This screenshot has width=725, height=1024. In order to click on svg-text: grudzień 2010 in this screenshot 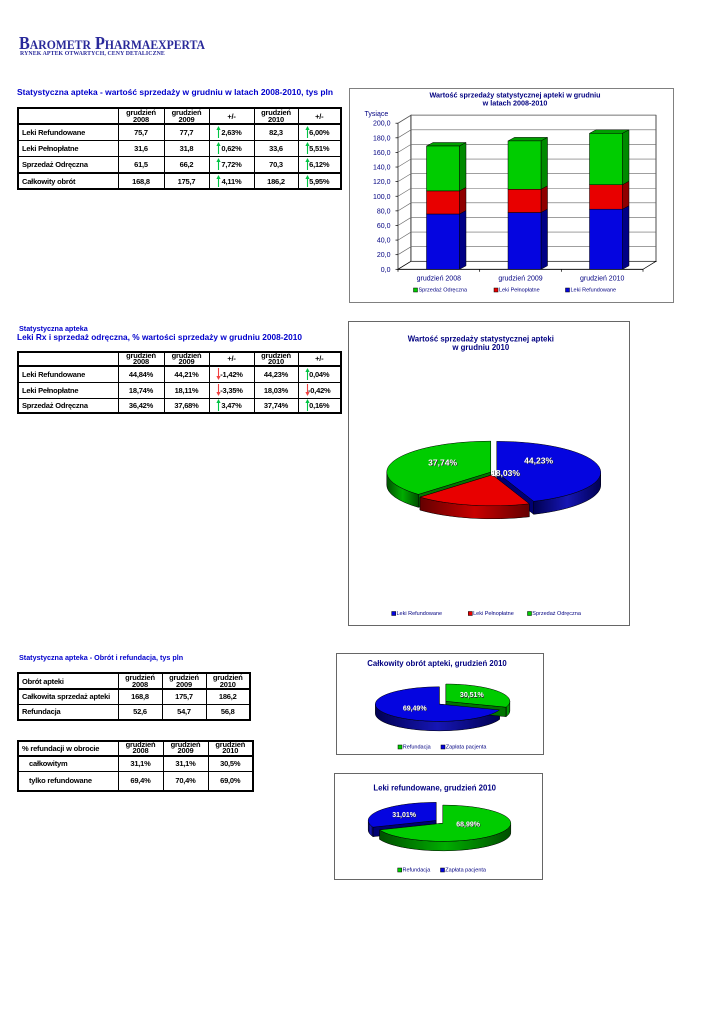, I will do `click(602, 279)`.